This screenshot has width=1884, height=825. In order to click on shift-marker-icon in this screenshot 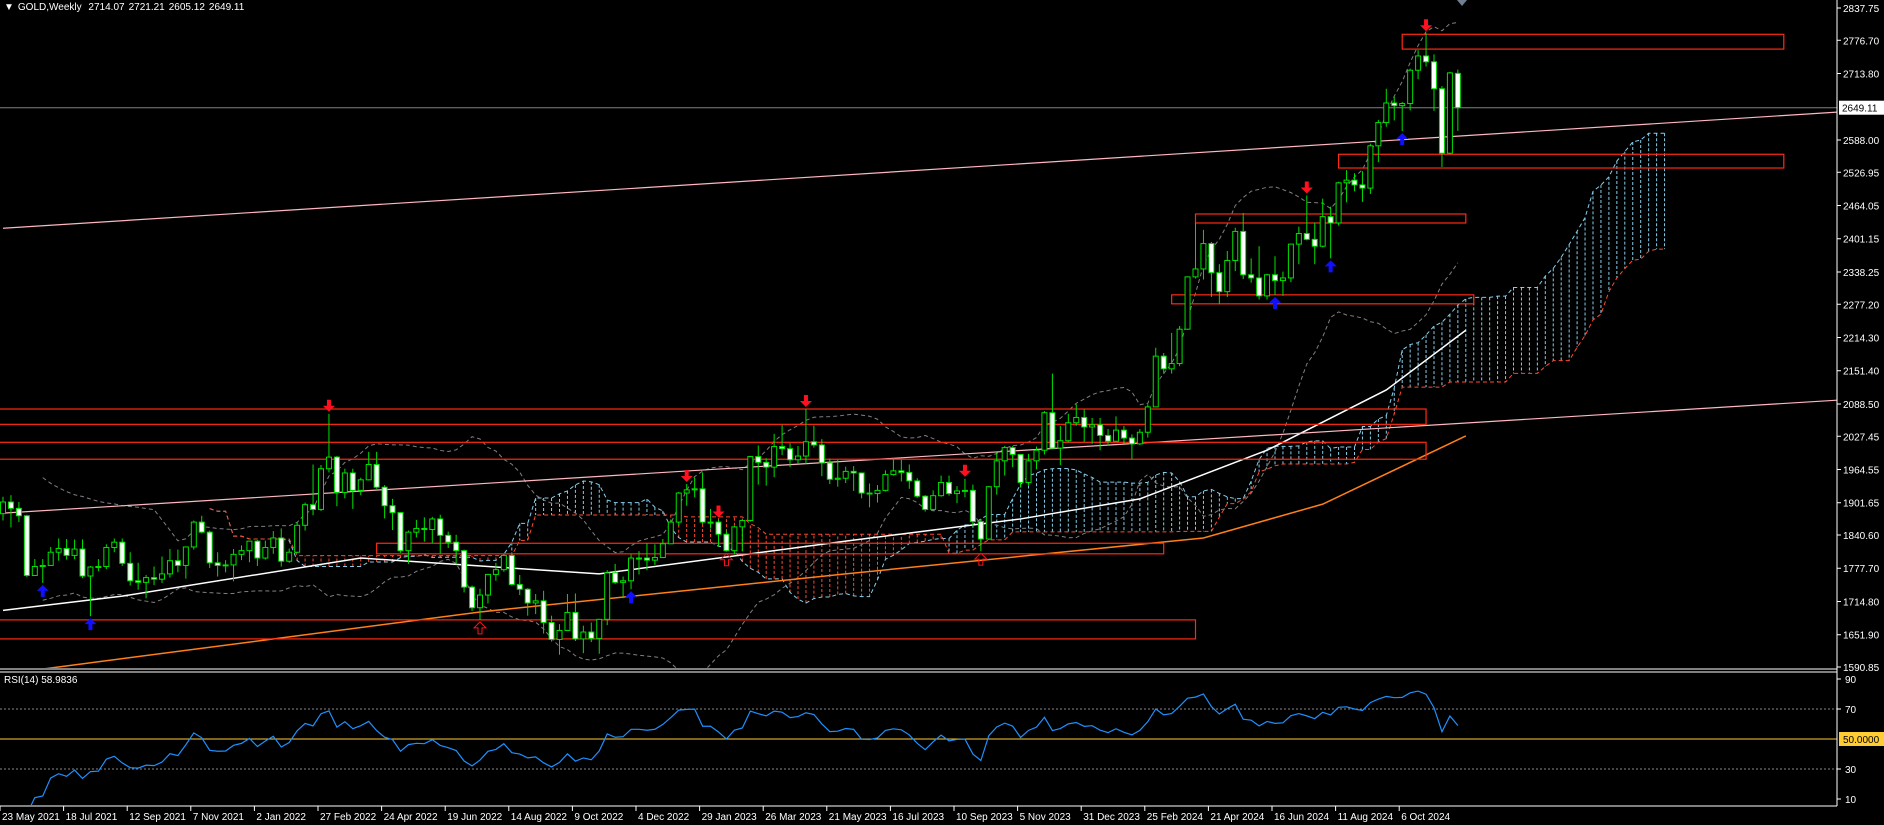, I will do `click(1462, 3)`.